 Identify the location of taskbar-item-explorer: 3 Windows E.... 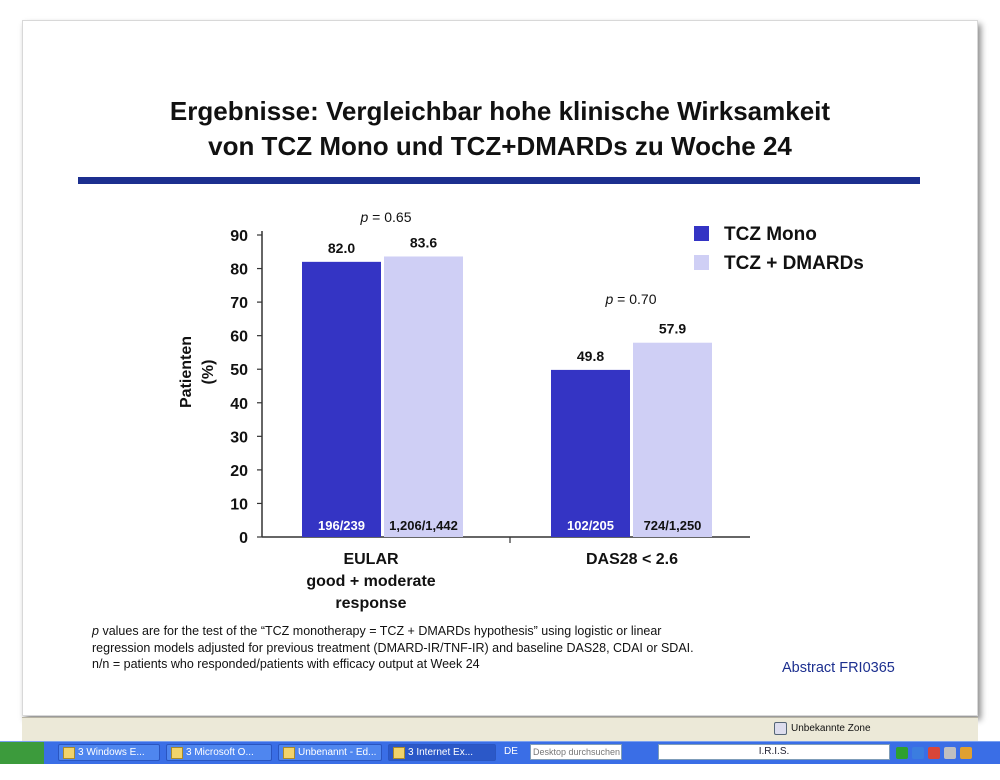
(109, 752).